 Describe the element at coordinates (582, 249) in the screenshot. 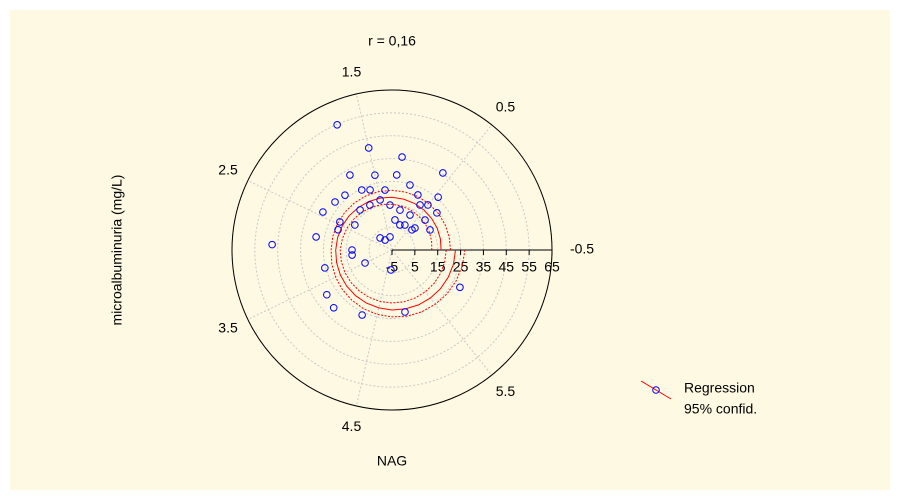

I see `angular-tick-label: -0.5` at that location.